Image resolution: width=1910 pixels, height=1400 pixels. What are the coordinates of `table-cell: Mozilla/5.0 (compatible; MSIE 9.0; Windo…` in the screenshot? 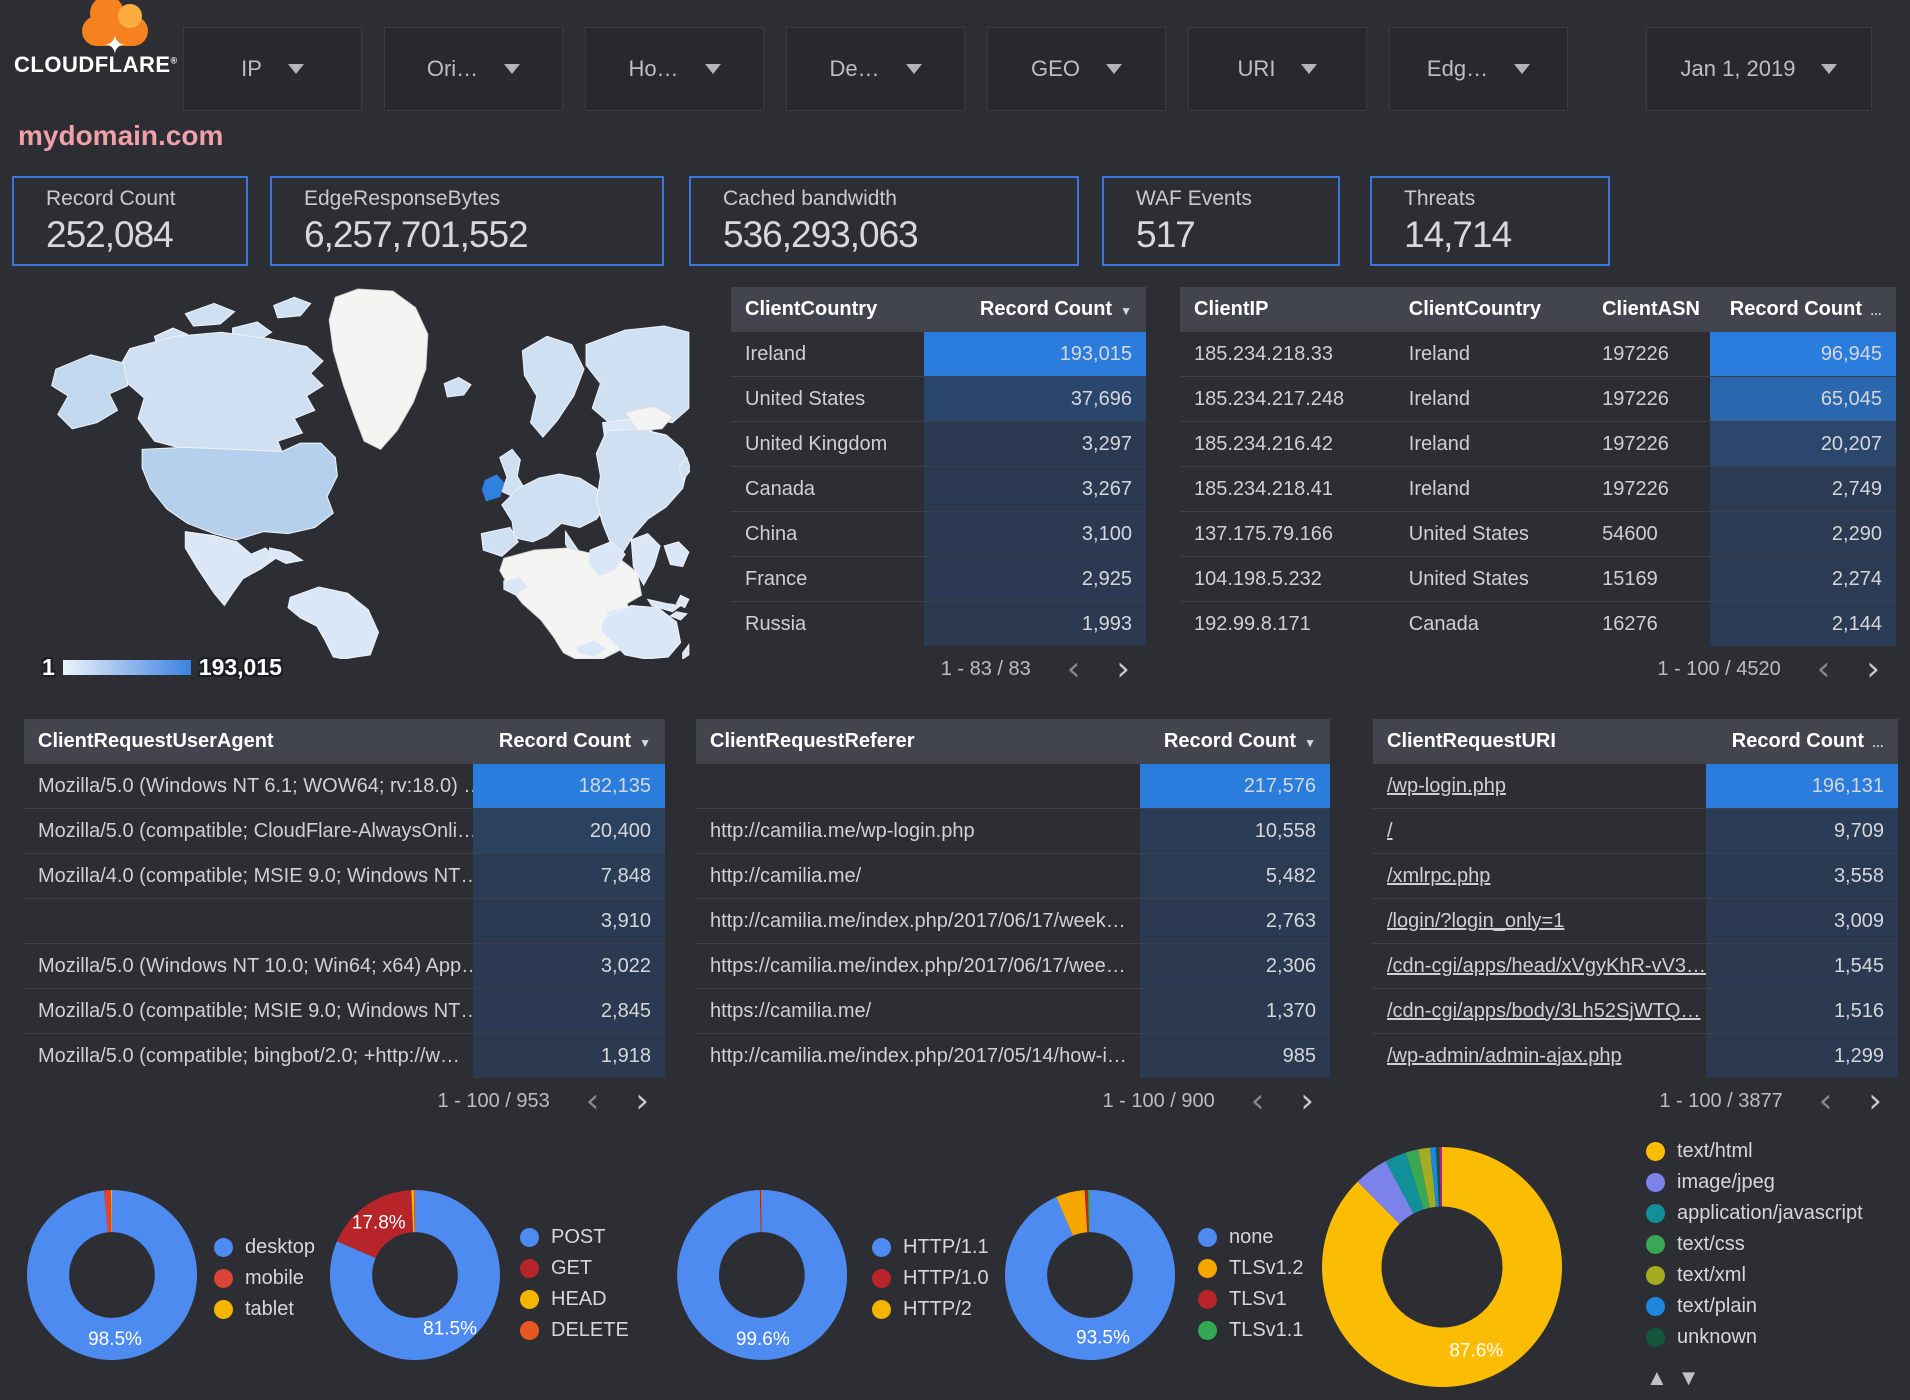 It's located at (255, 1010).